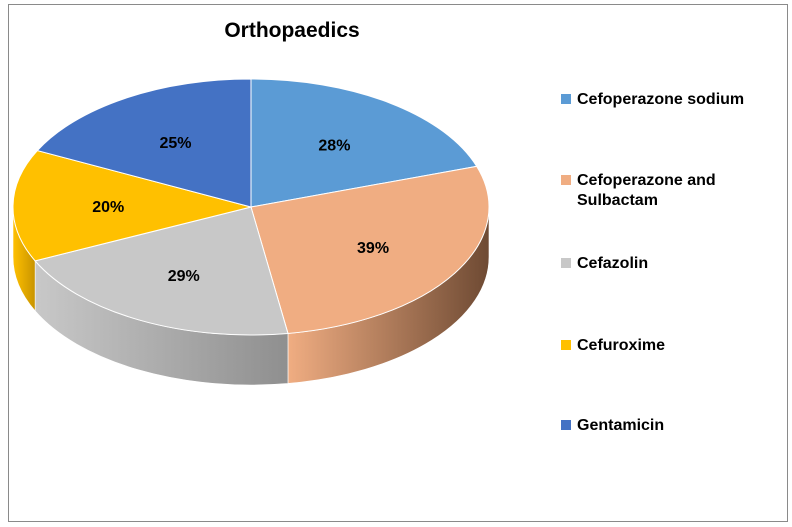 The width and height of the screenshot is (792, 527). I want to click on legend-label: Cefoperazone and Sulbactam, so click(646, 190).